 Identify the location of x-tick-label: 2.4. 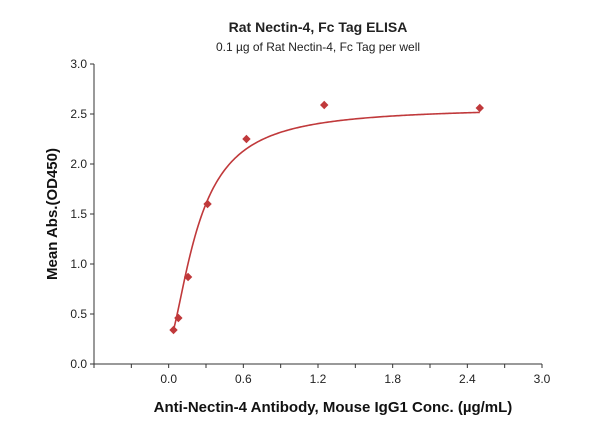
(467, 379).